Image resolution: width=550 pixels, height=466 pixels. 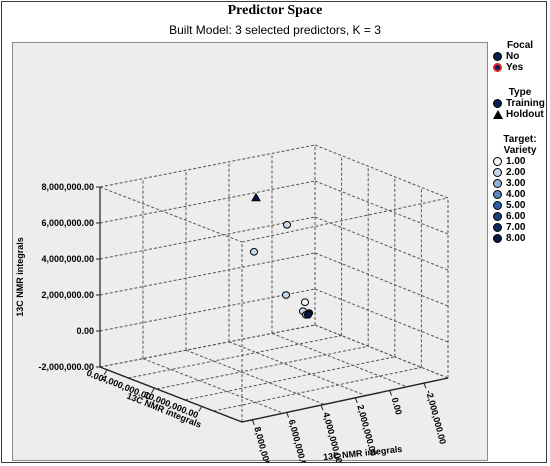 What do you see at coordinates (516, 194) in the screenshot?
I see `legend-target-item-label: 4.00` at bounding box center [516, 194].